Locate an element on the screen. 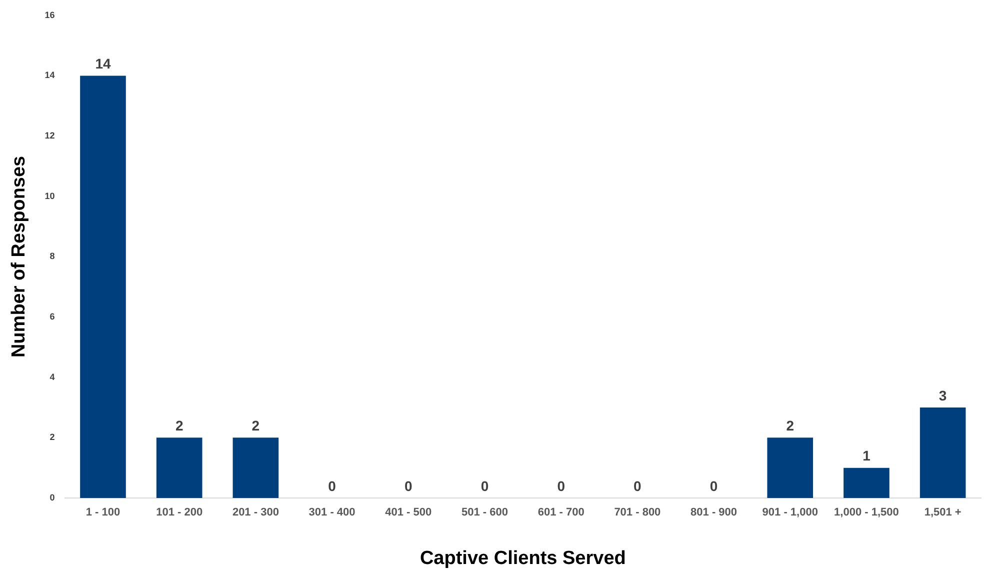 This screenshot has width=989, height=578. y-tick-label: 2 is located at coordinates (52, 437).